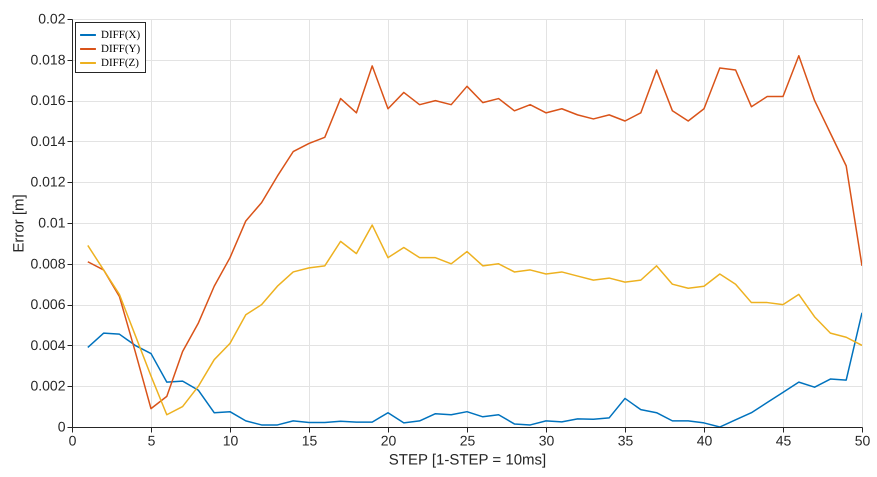  I want to click on x-tick-label: 35, so click(626, 440).